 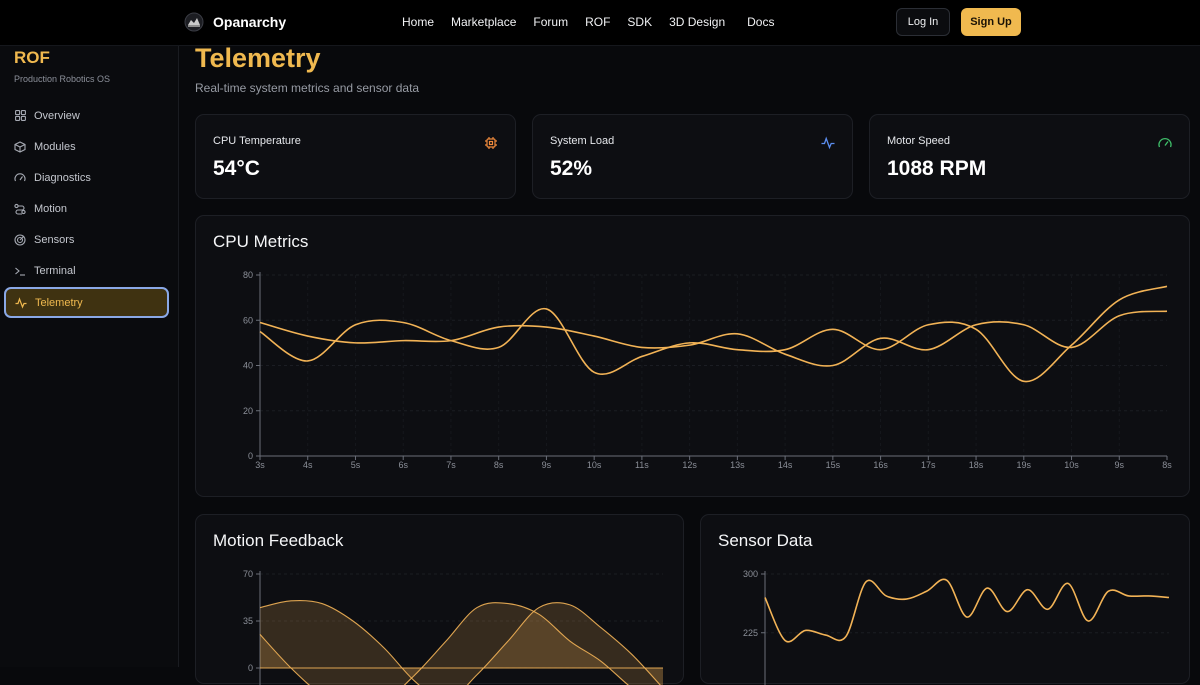 I want to click on nav-link-rof: ROF, so click(x=598, y=22).